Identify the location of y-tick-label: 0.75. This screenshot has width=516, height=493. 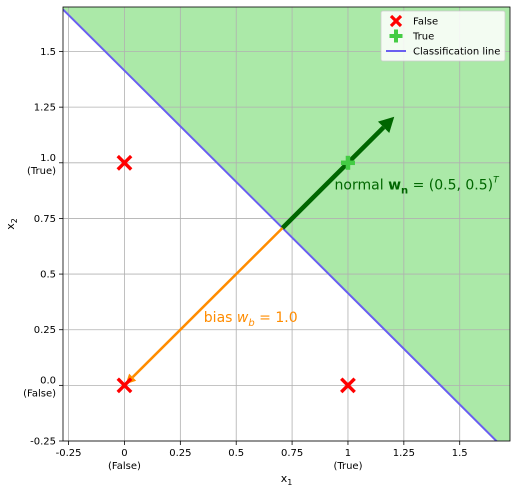
(45, 219).